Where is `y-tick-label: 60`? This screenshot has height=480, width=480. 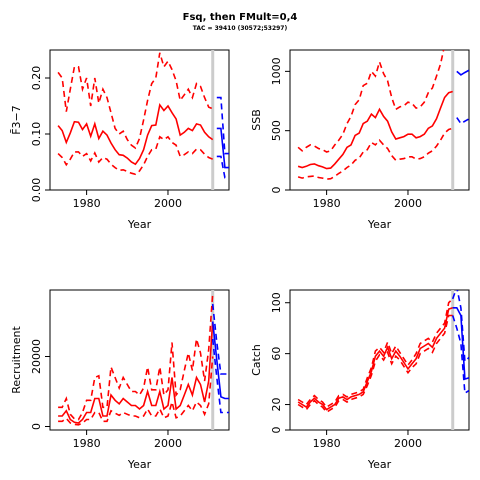 y-tick-label: 60 is located at coordinates (276, 354).